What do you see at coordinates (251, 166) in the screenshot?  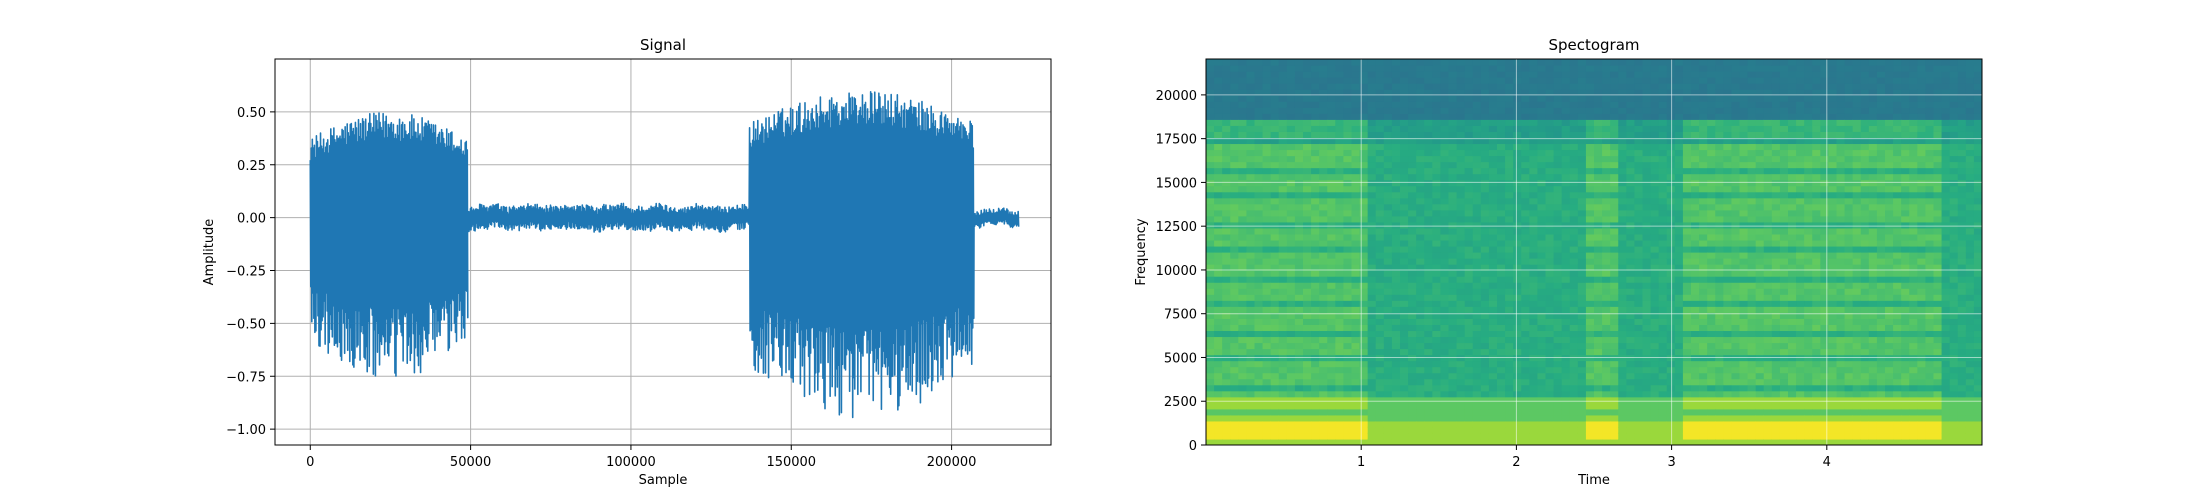 I see `signal-ytick-label: 0.25` at bounding box center [251, 166].